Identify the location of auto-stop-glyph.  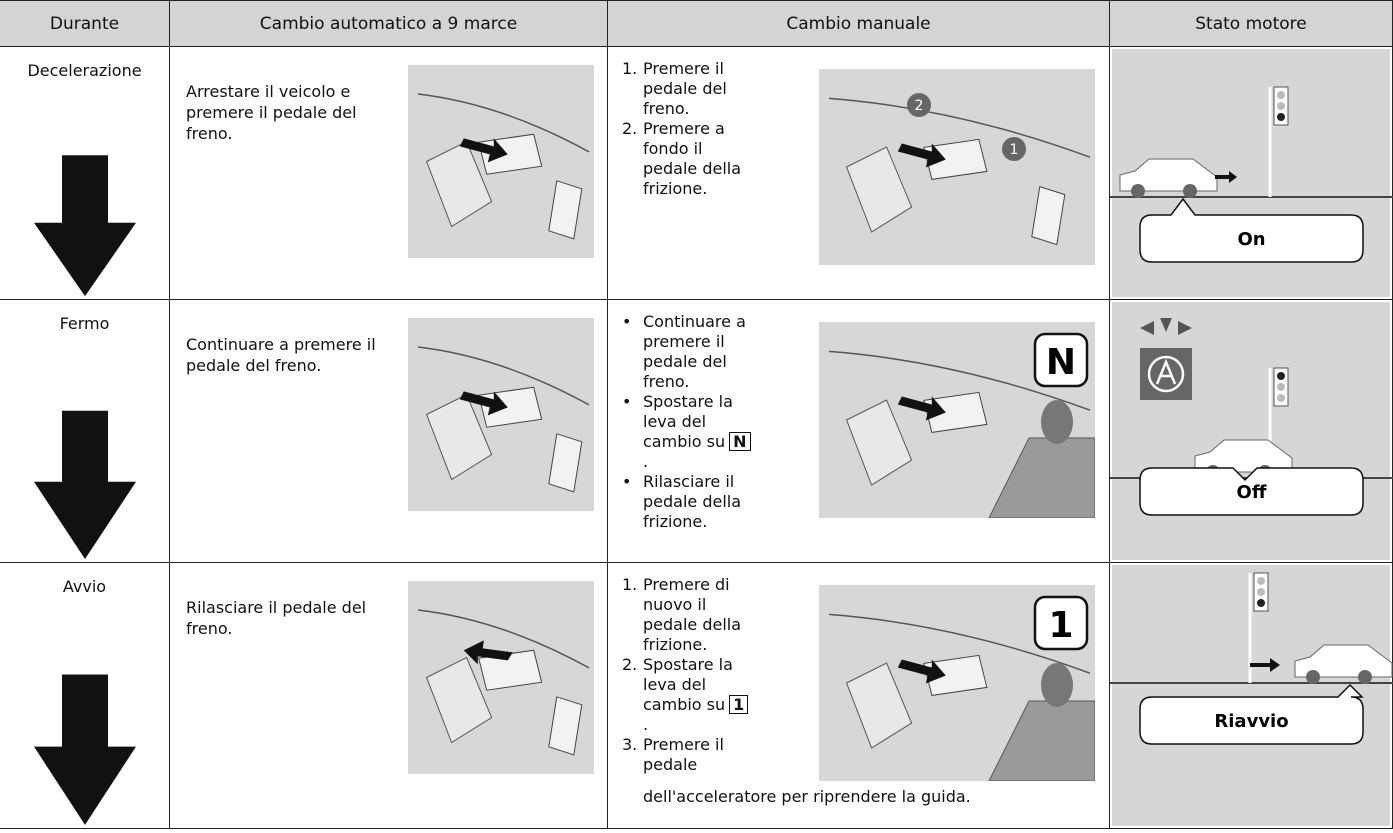
(1166, 371).